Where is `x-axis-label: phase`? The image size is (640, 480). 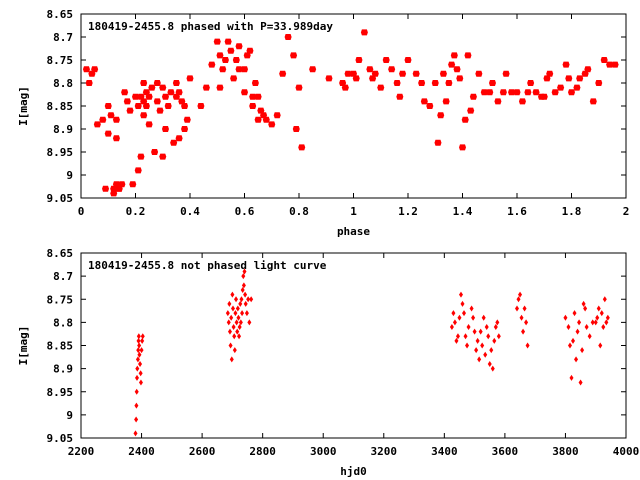
x-axis-label: phase is located at coordinates (353, 231).